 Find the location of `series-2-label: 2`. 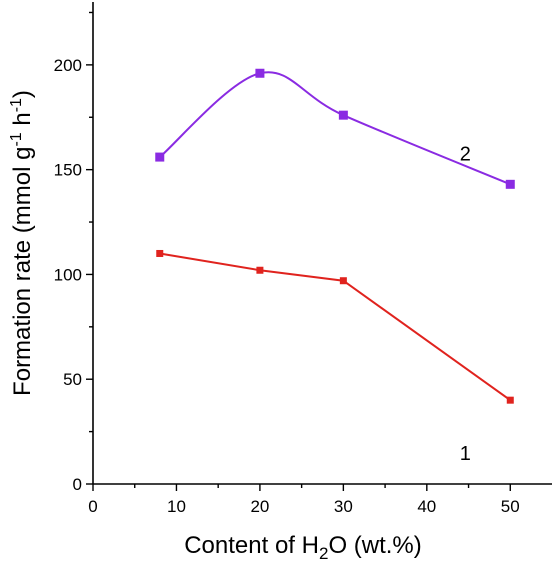

series-2-label: 2 is located at coordinates (465, 154).